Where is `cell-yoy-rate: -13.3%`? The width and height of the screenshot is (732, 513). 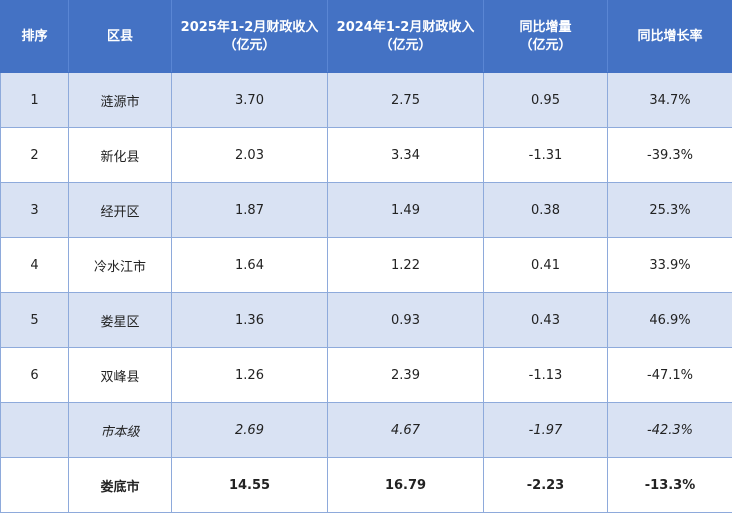
cell-yoy-rate: -13.3% is located at coordinates (669, 485).